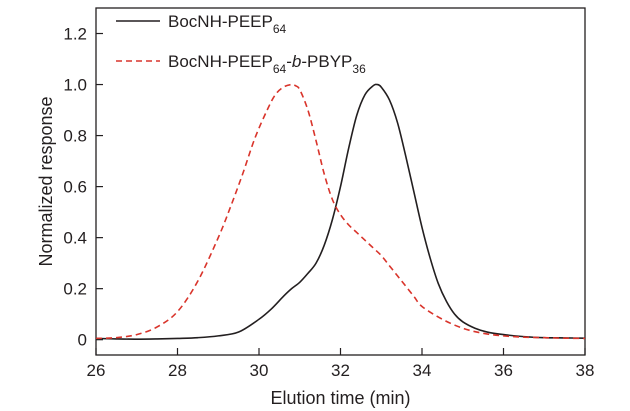 This screenshot has height=411, width=630. Describe the element at coordinates (75, 187) in the screenshot. I see `y-tick-label: 0.6` at that location.